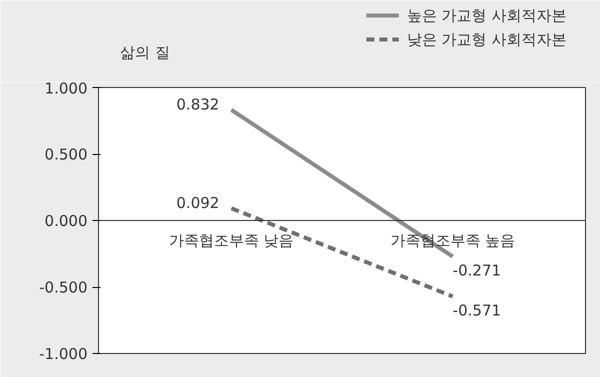 The width and height of the screenshot is (600, 377). Describe the element at coordinates (231, 241) in the screenshot. I see `x-tick-label: 가족협조부족 낮음` at that location.